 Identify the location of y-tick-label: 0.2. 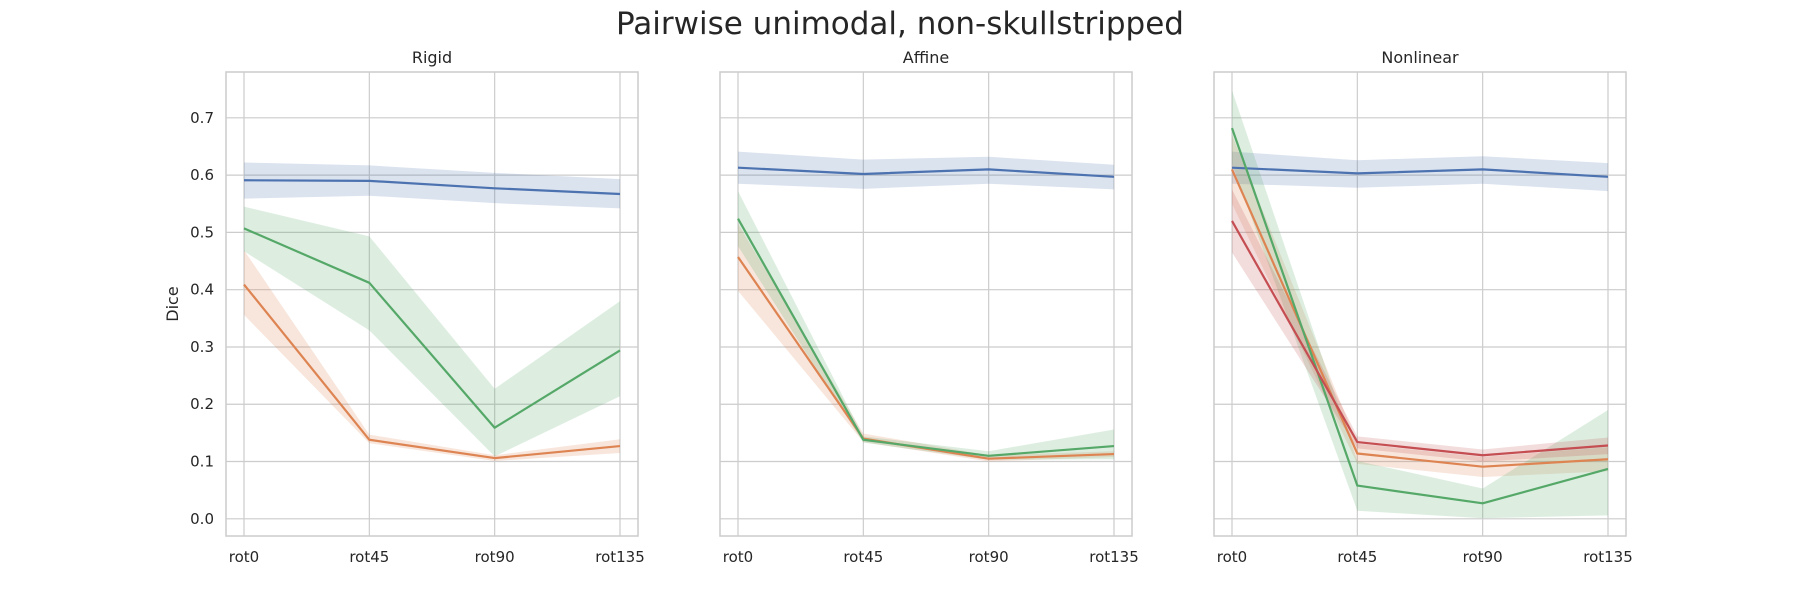
(202, 404).